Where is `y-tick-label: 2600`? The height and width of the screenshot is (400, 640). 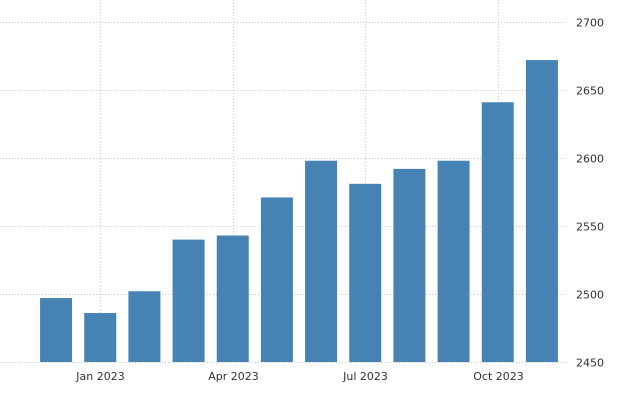 y-tick-label: 2600 is located at coordinates (590, 159).